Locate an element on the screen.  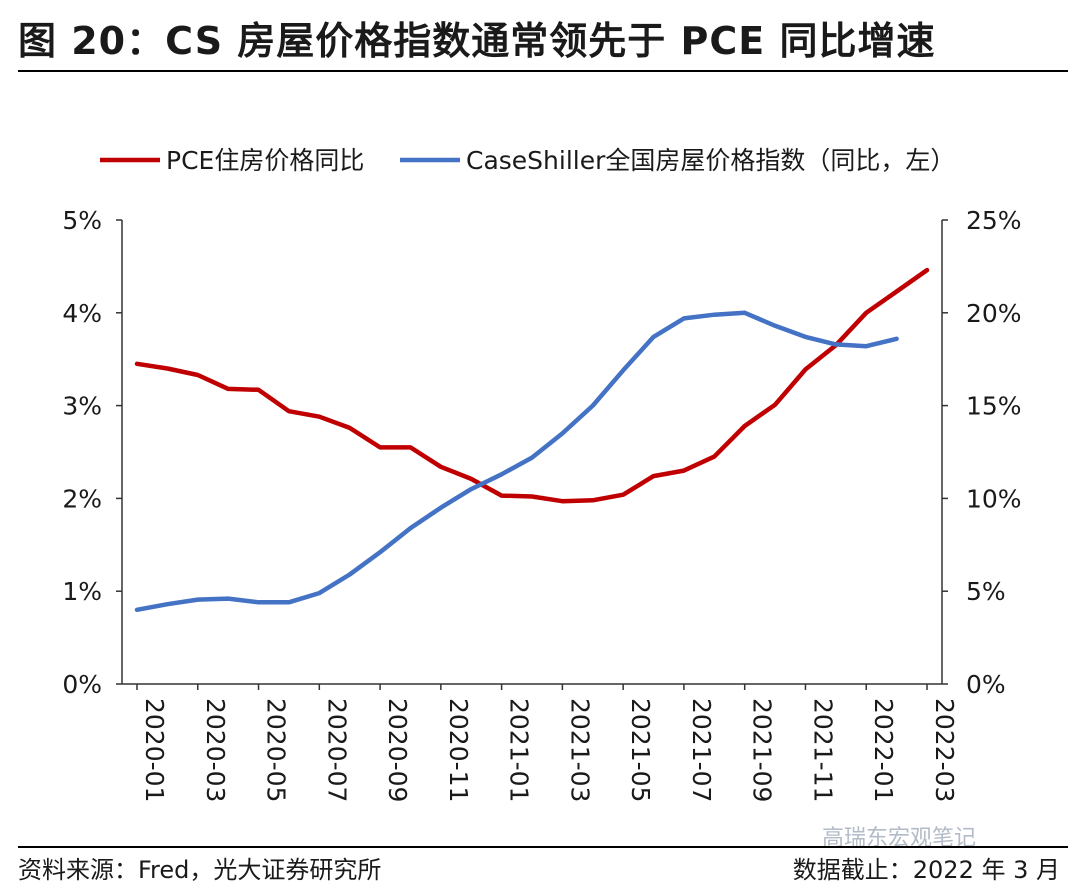
page-title: 图 20：CS 房屋价格指数通常领先于 PCE 同比增速 is located at coordinates (477, 41).